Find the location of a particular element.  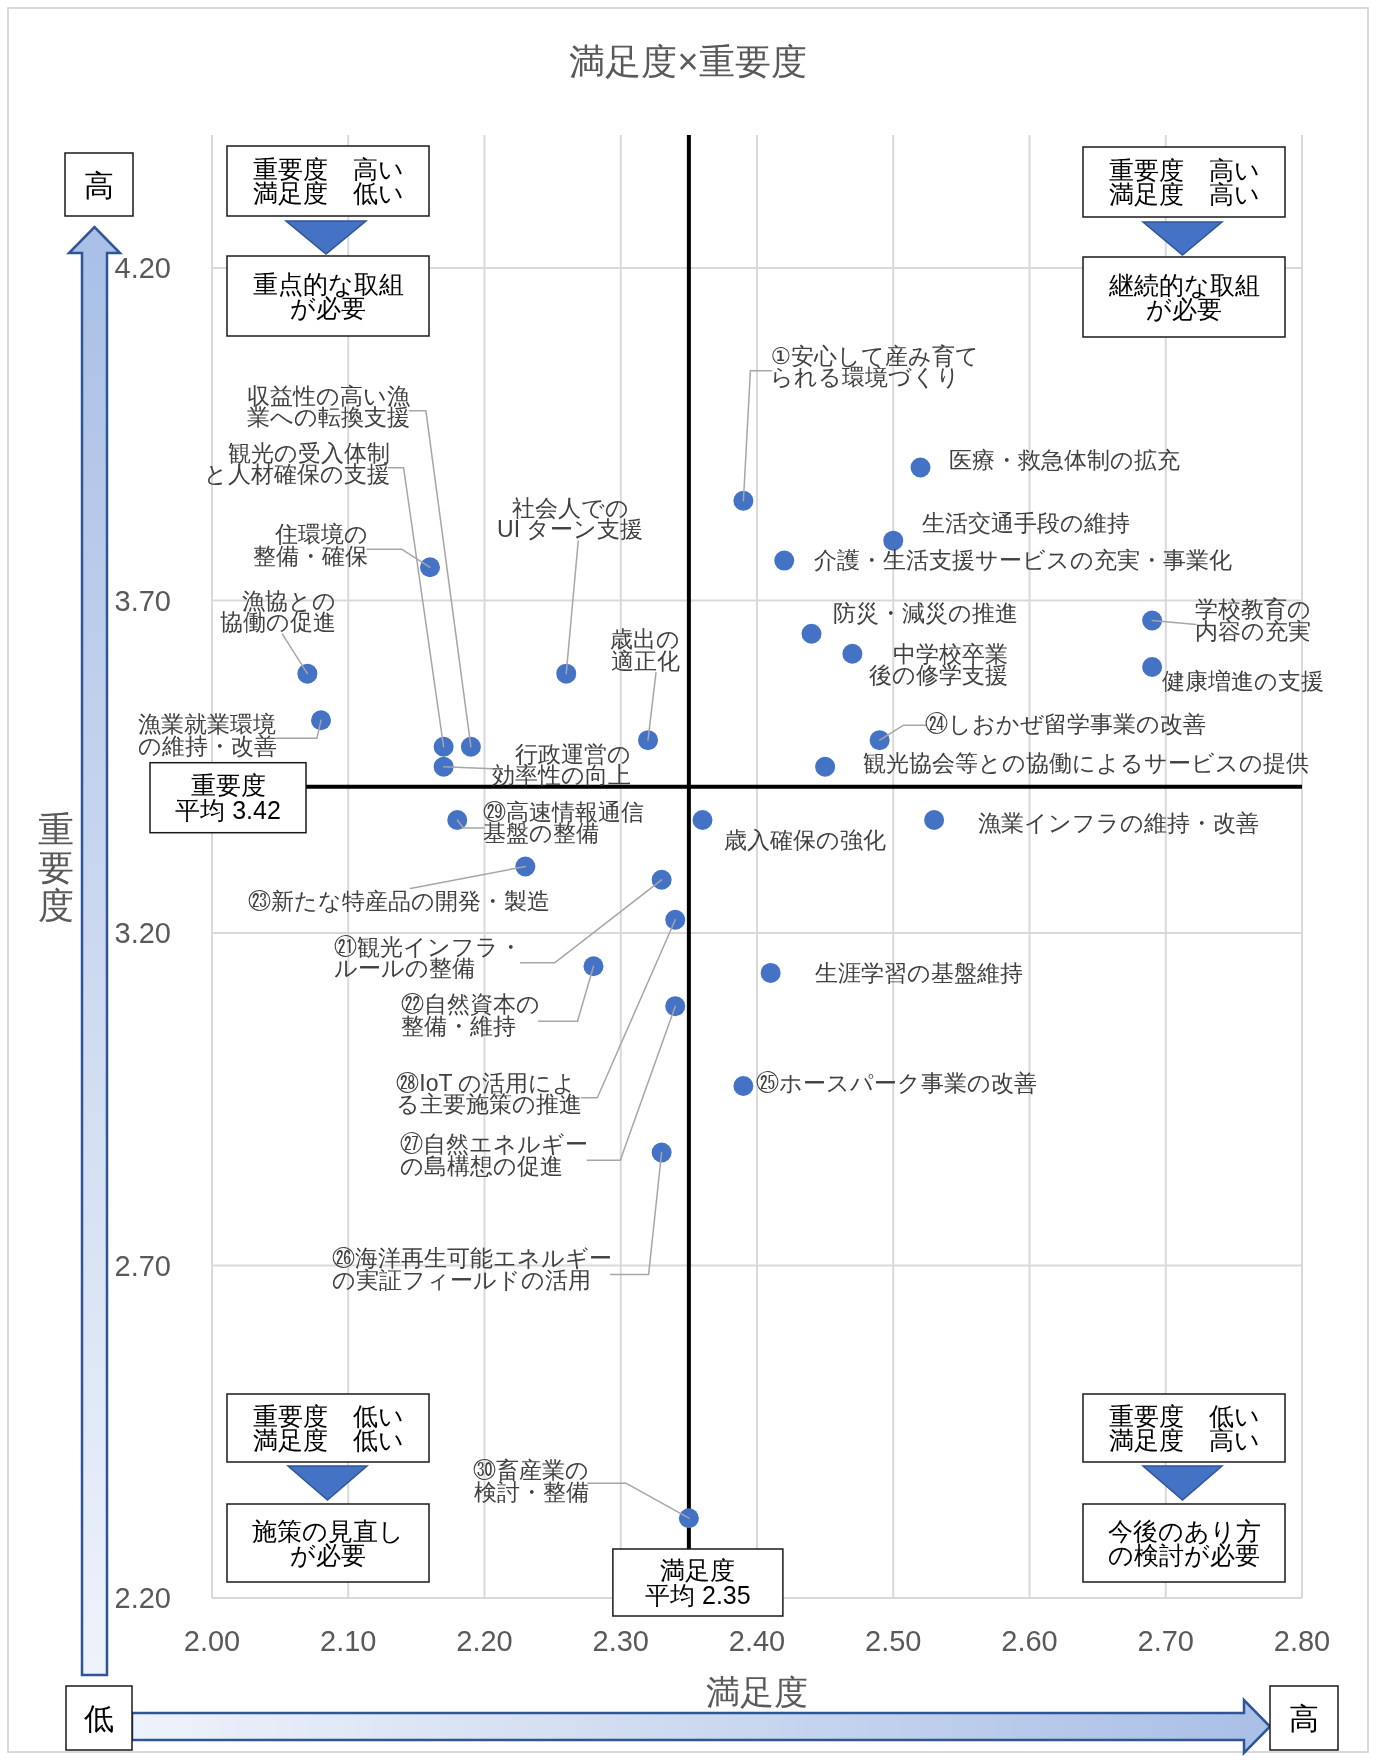

ref-line-label: 満足度平均 2.35 is located at coordinates (698, 1582).